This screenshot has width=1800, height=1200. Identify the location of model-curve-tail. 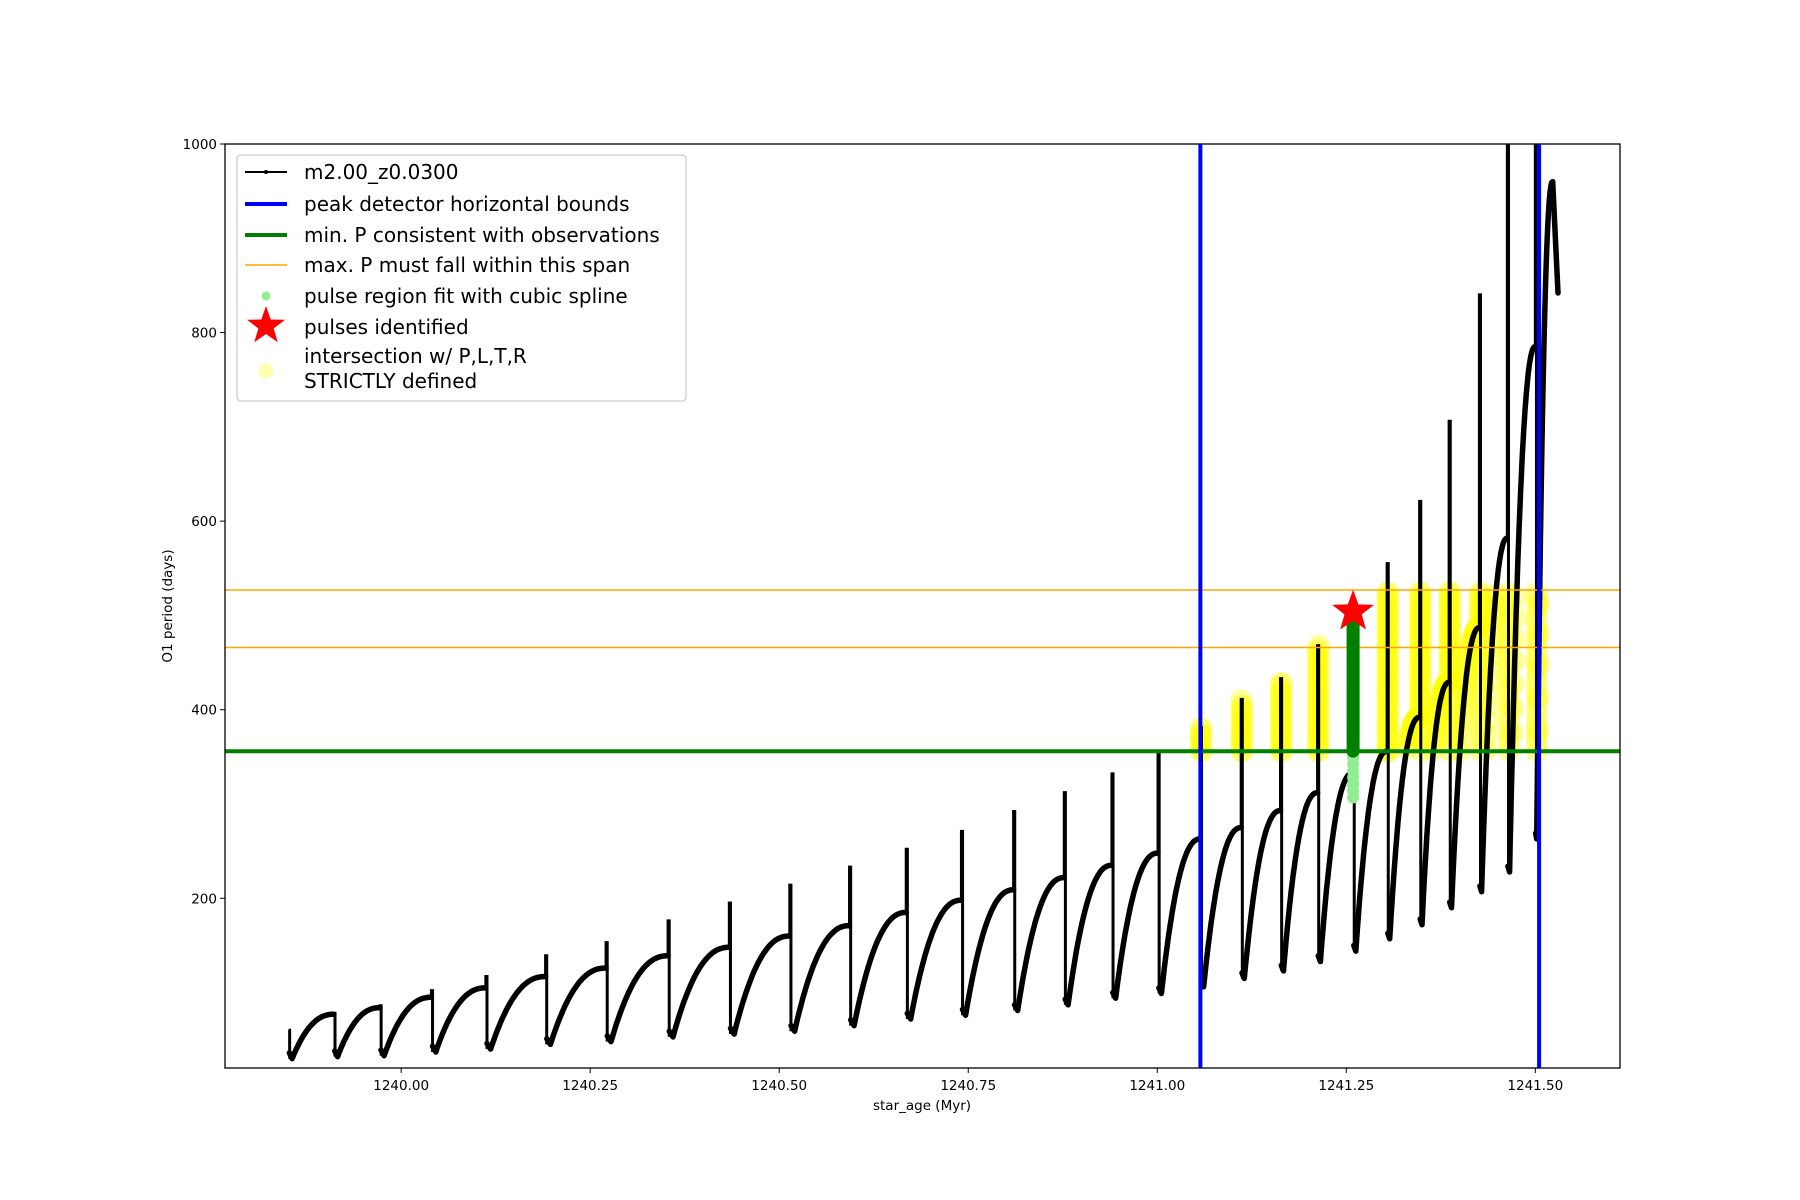
(1555, 237).